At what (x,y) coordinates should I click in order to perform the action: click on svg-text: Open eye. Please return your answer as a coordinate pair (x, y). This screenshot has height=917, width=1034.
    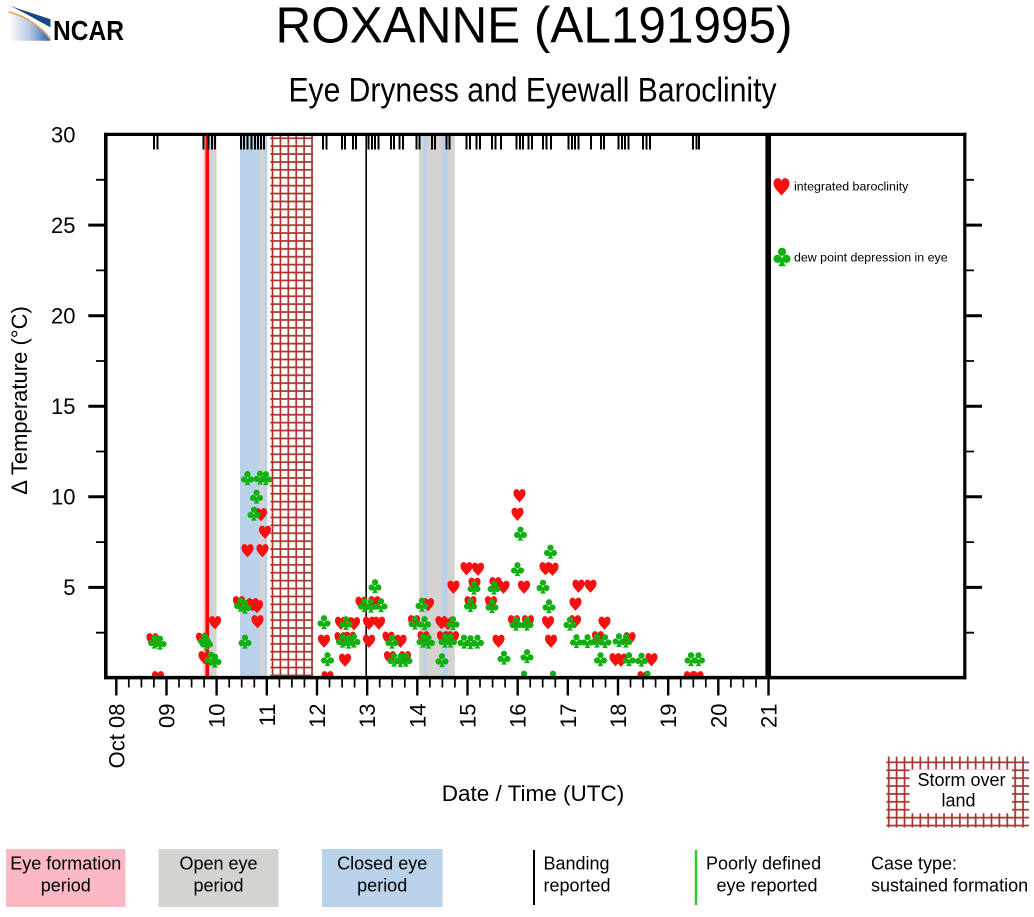
    Looking at the image, I should click on (218, 864).